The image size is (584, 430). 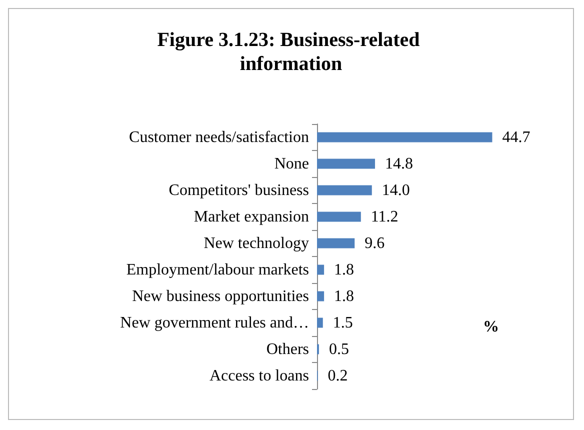 I want to click on data-label: 1.5, so click(x=342, y=323).